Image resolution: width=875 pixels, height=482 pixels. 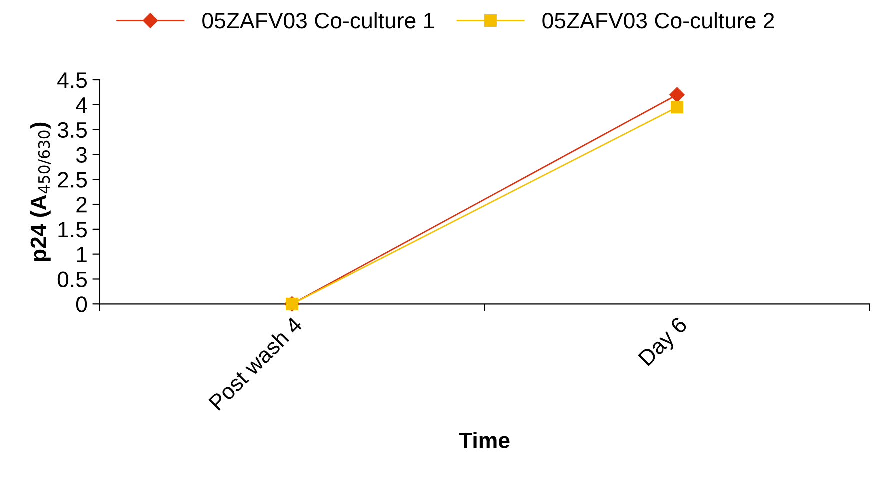 I want to click on y-tick-label: 2.5, so click(x=73, y=180).